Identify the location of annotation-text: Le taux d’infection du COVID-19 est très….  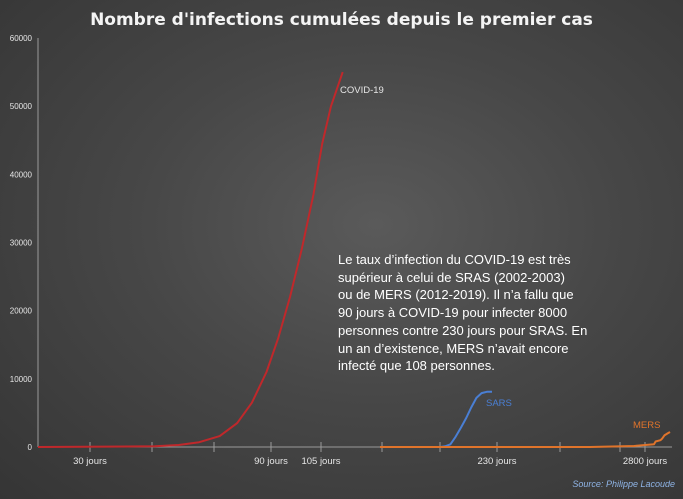
(503, 313).